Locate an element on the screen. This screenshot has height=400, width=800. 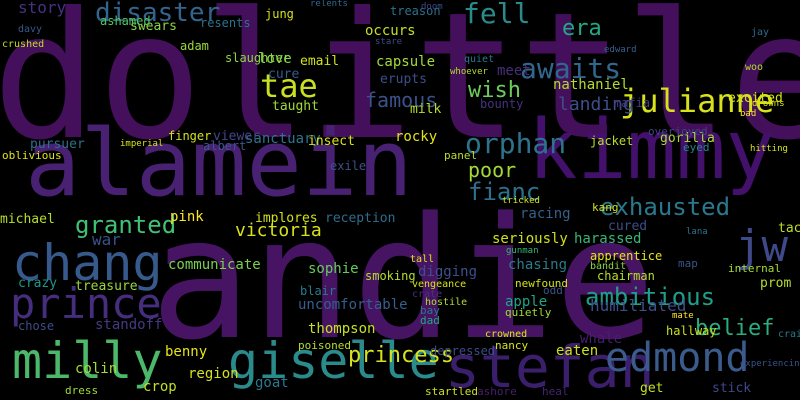
cloud-word-war: famous is located at coordinates (401, 100).